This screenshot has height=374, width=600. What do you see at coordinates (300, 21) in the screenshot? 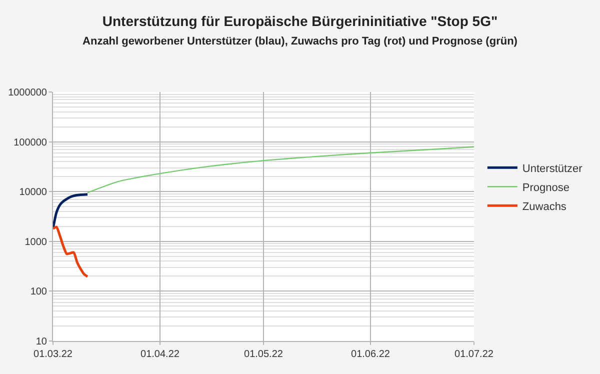
I see `chart-title: Unterstützung für Europäische Bürgerininitiative "Stop 5G"` at bounding box center [300, 21].